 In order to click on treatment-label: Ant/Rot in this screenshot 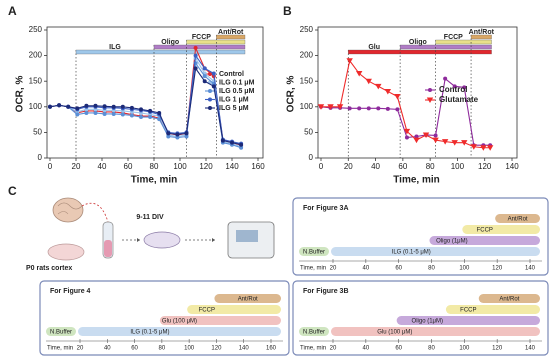, I will do `click(482, 32)`.